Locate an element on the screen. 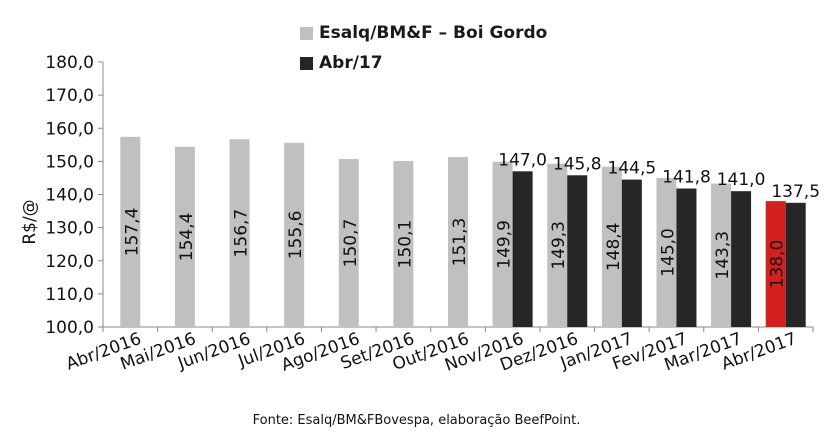 The image size is (833, 438). y-tick-label: 110,0 is located at coordinates (69, 295).